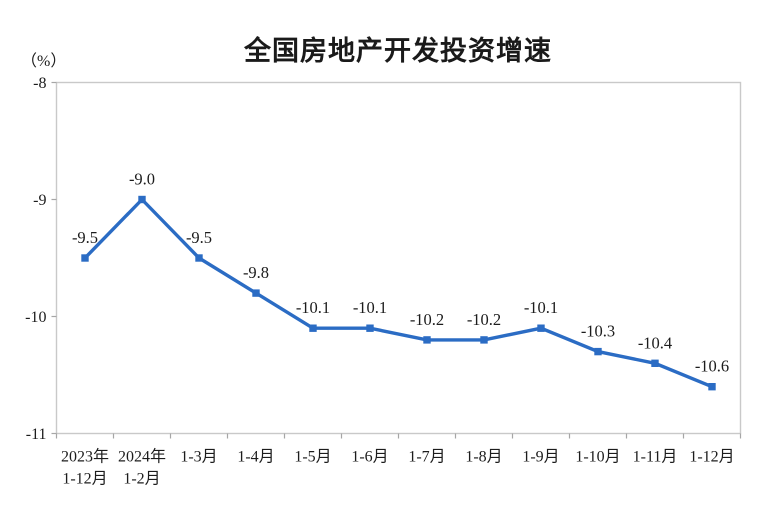 The image size is (763, 523). I want to click on x-axis-tick-label: 2024年 1-2月, so click(142, 468).